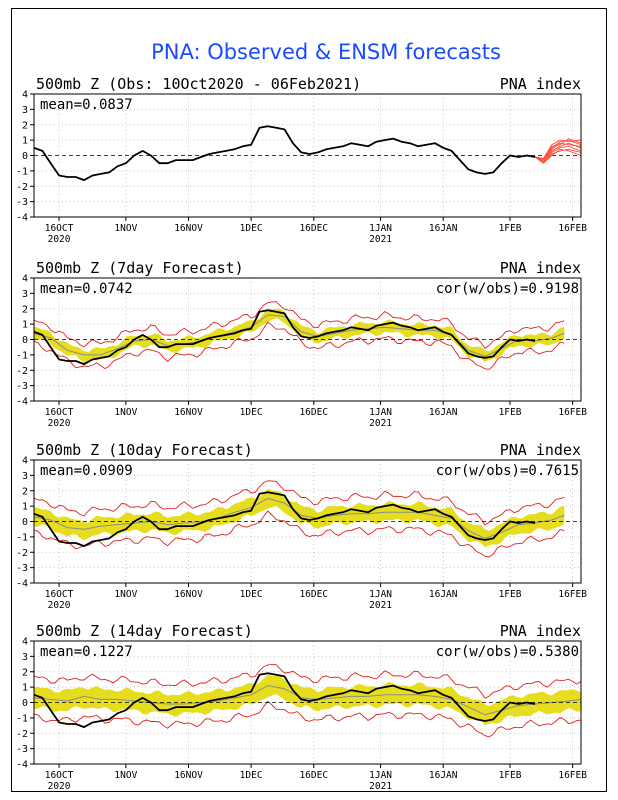 The height and width of the screenshot is (800, 618). I want to click on correlation-stat-label: cor(w/obs)=0.9198, so click(507, 289).